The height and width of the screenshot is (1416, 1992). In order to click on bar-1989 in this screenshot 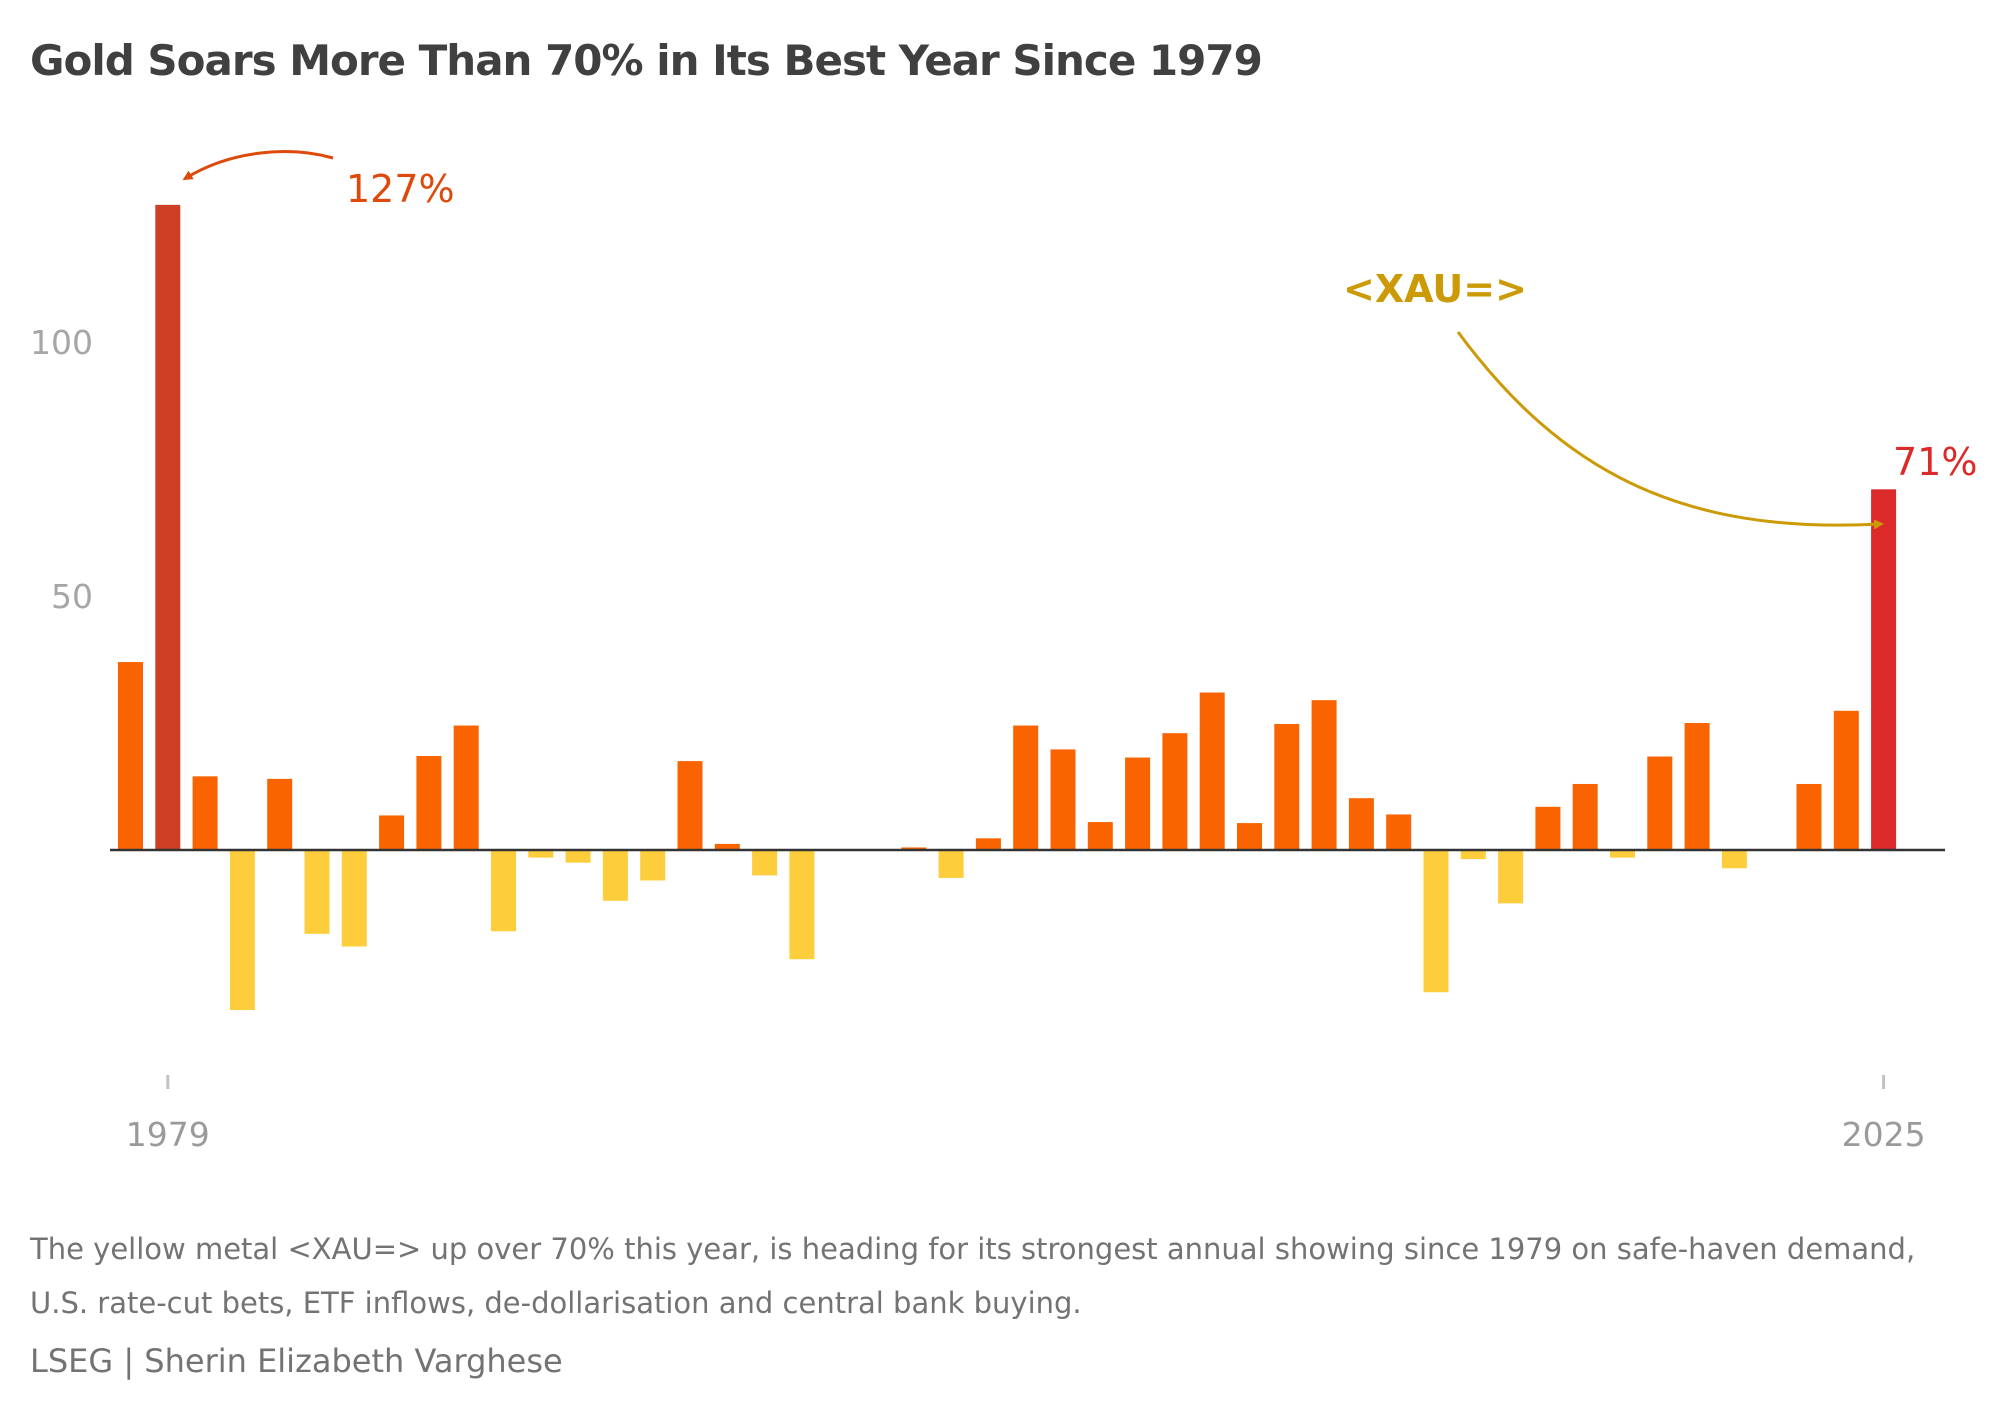, I will do `click(541, 854)`.